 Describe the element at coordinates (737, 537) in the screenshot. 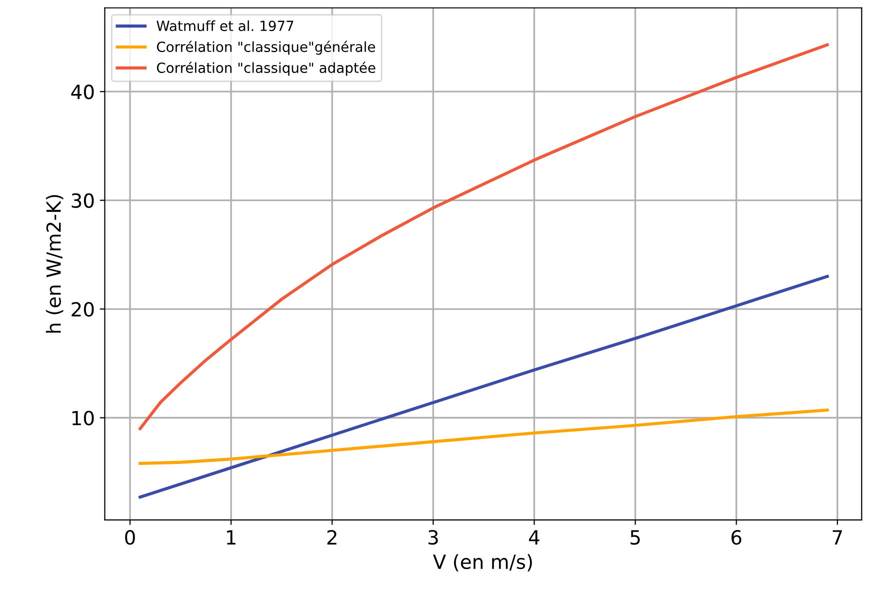

I see `x-tick-label: 6` at that location.